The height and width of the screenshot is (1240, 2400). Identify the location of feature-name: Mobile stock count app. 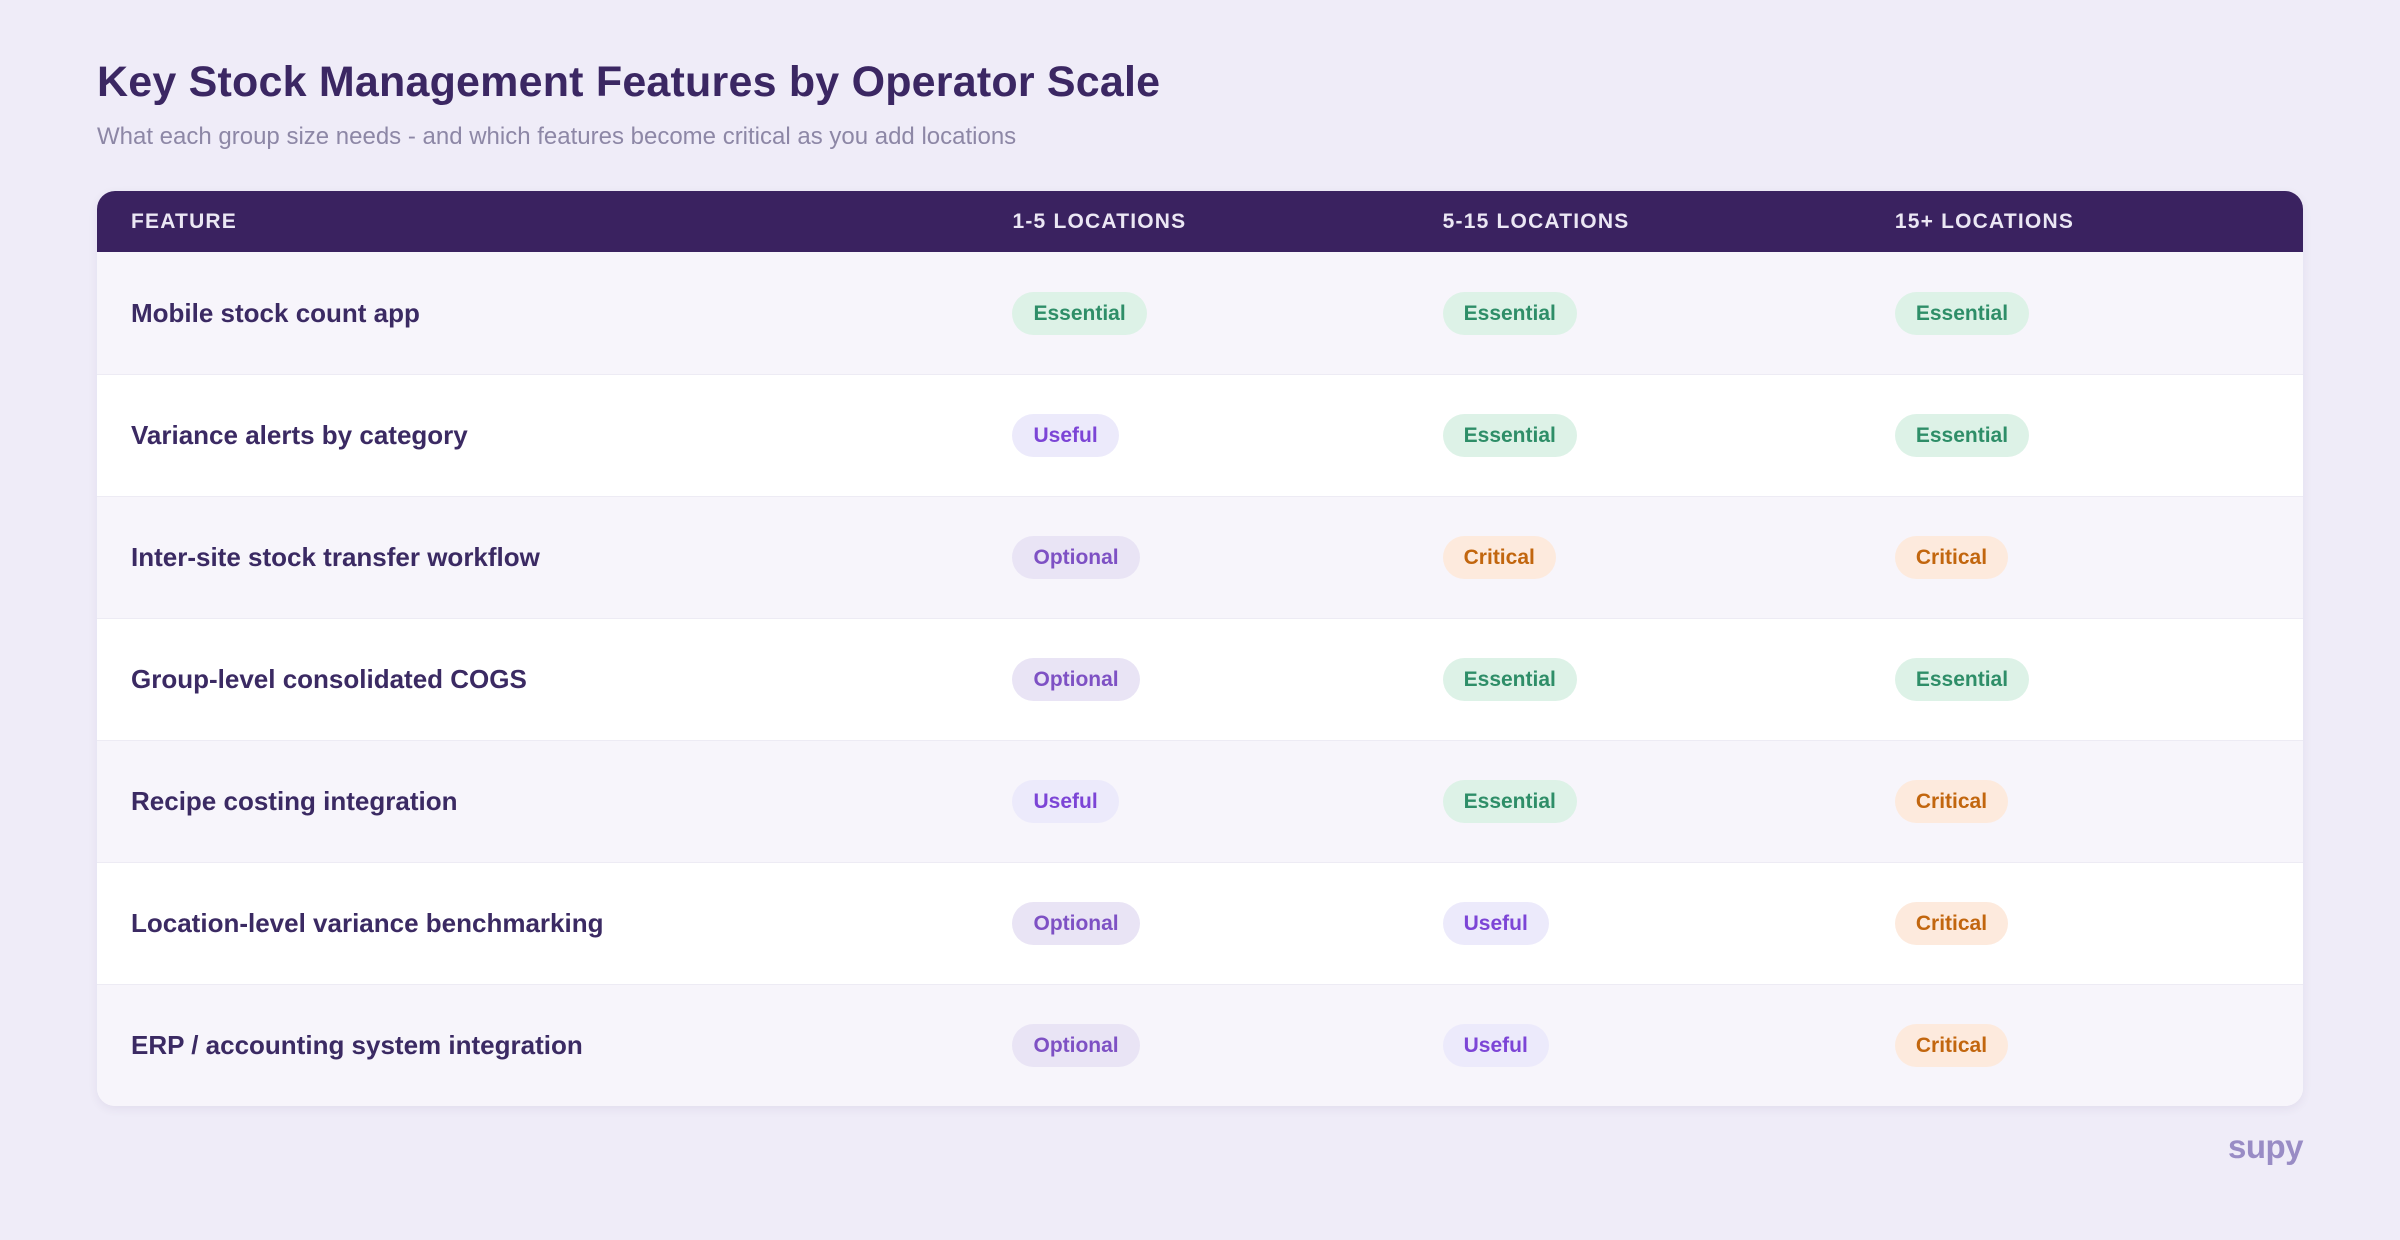
(275, 312).